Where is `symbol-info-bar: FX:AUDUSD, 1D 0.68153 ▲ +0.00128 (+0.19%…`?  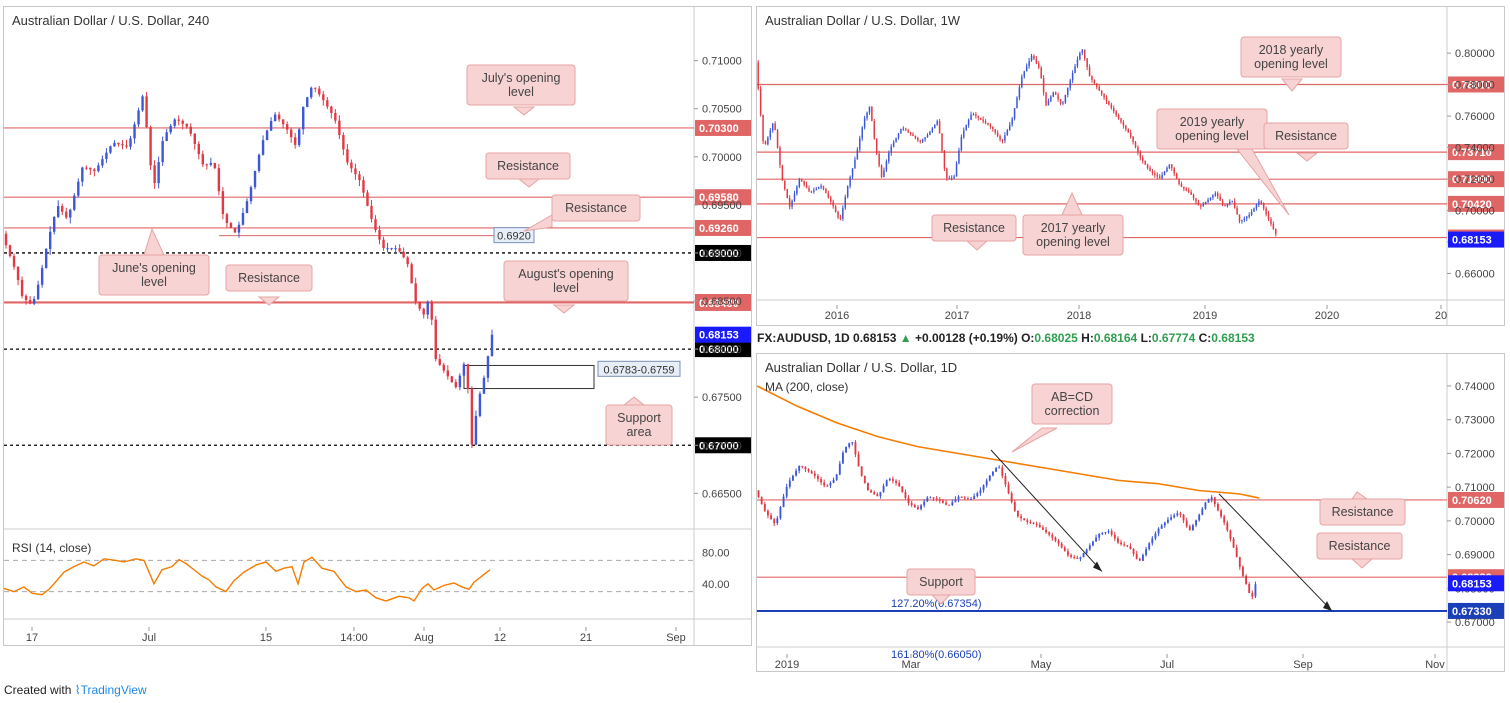
symbol-info-bar: FX:AUDUSD, 1D 0.68153 ▲ +0.00128 (+0.19%… is located at coordinates (1006, 338).